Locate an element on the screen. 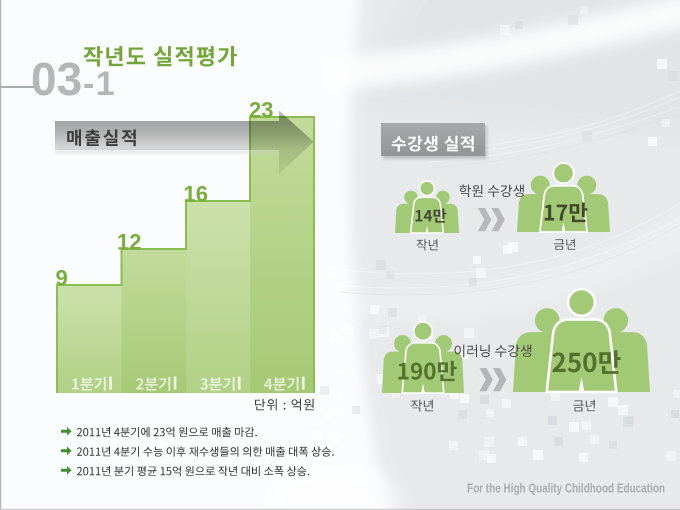 This screenshot has height=510, width=680. svg-text: 12 is located at coordinates (129, 242).